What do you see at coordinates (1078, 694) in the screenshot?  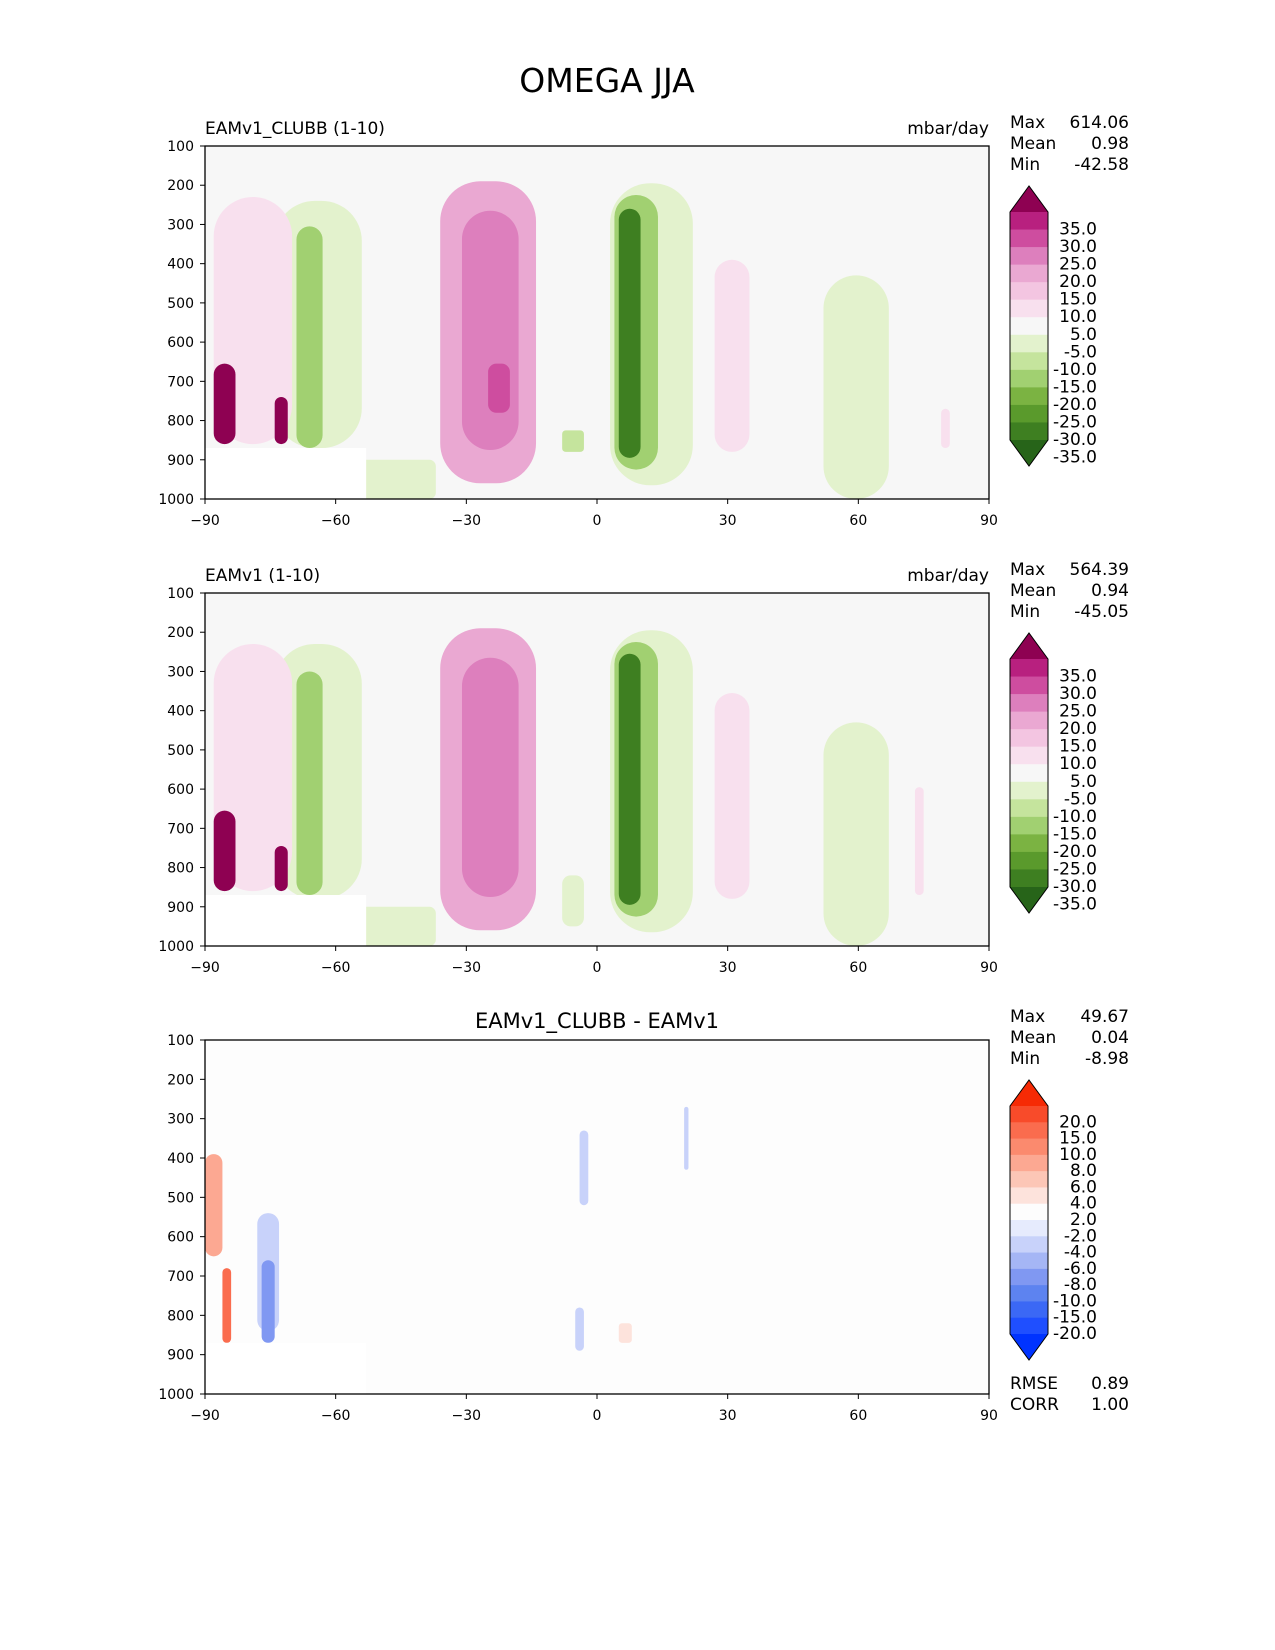 I see `colorbar-label: 30.0` at bounding box center [1078, 694].